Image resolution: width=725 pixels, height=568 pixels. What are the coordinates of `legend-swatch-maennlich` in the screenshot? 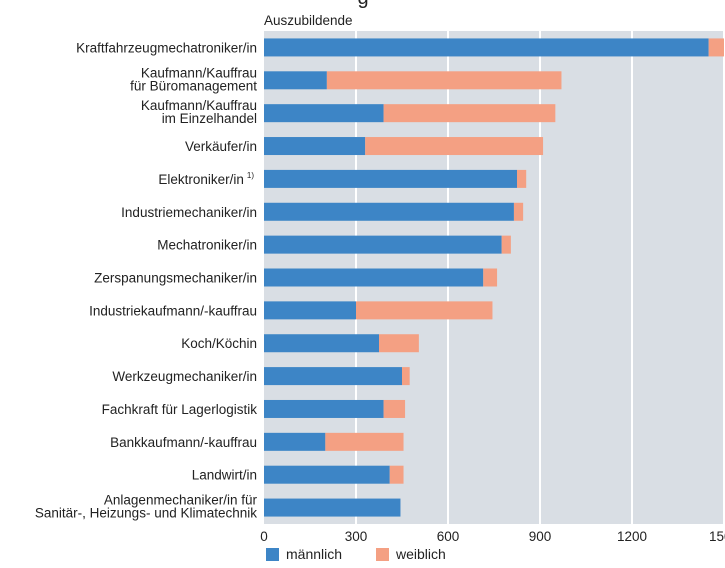 It's located at (272, 554).